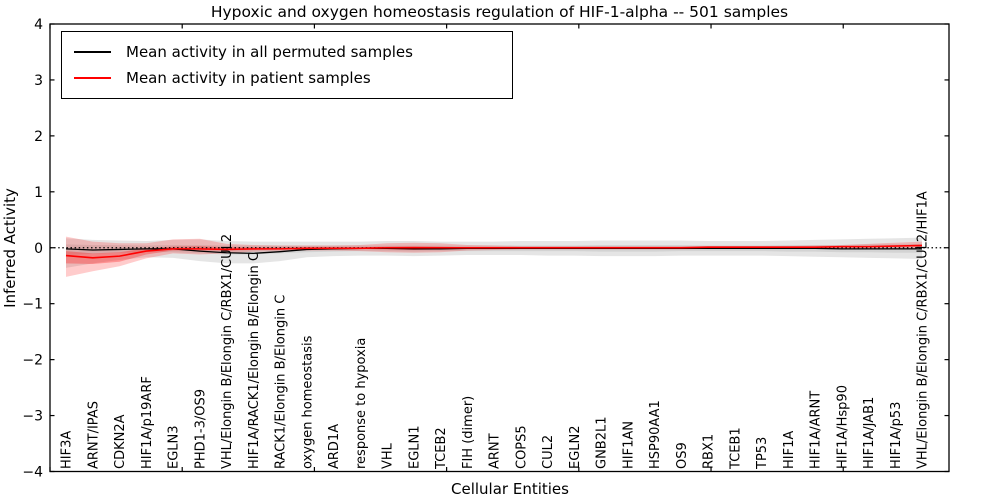 Image resolution: width=1000 pixels, height=500 pixels. Describe the element at coordinates (38, 137) in the screenshot. I see `y-tick-label: 2` at that location.